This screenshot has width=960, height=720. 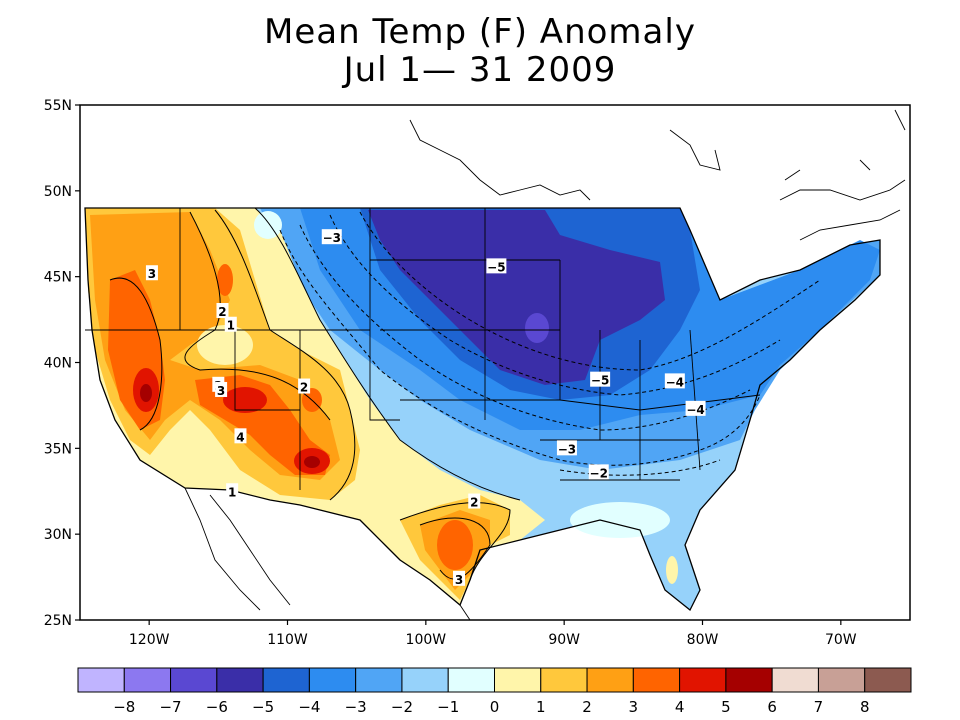 What do you see at coordinates (587, 707) in the screenshot?
I see `colorbar-label: 2` at bounding box center [587, 707].